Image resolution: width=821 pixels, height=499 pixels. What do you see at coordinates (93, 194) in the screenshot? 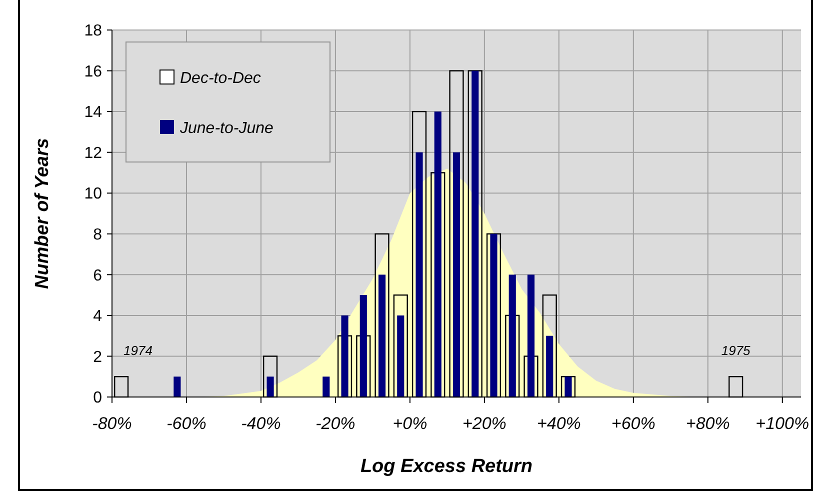
I see `y-tick-label: 10` at bounding box center [93, 194].